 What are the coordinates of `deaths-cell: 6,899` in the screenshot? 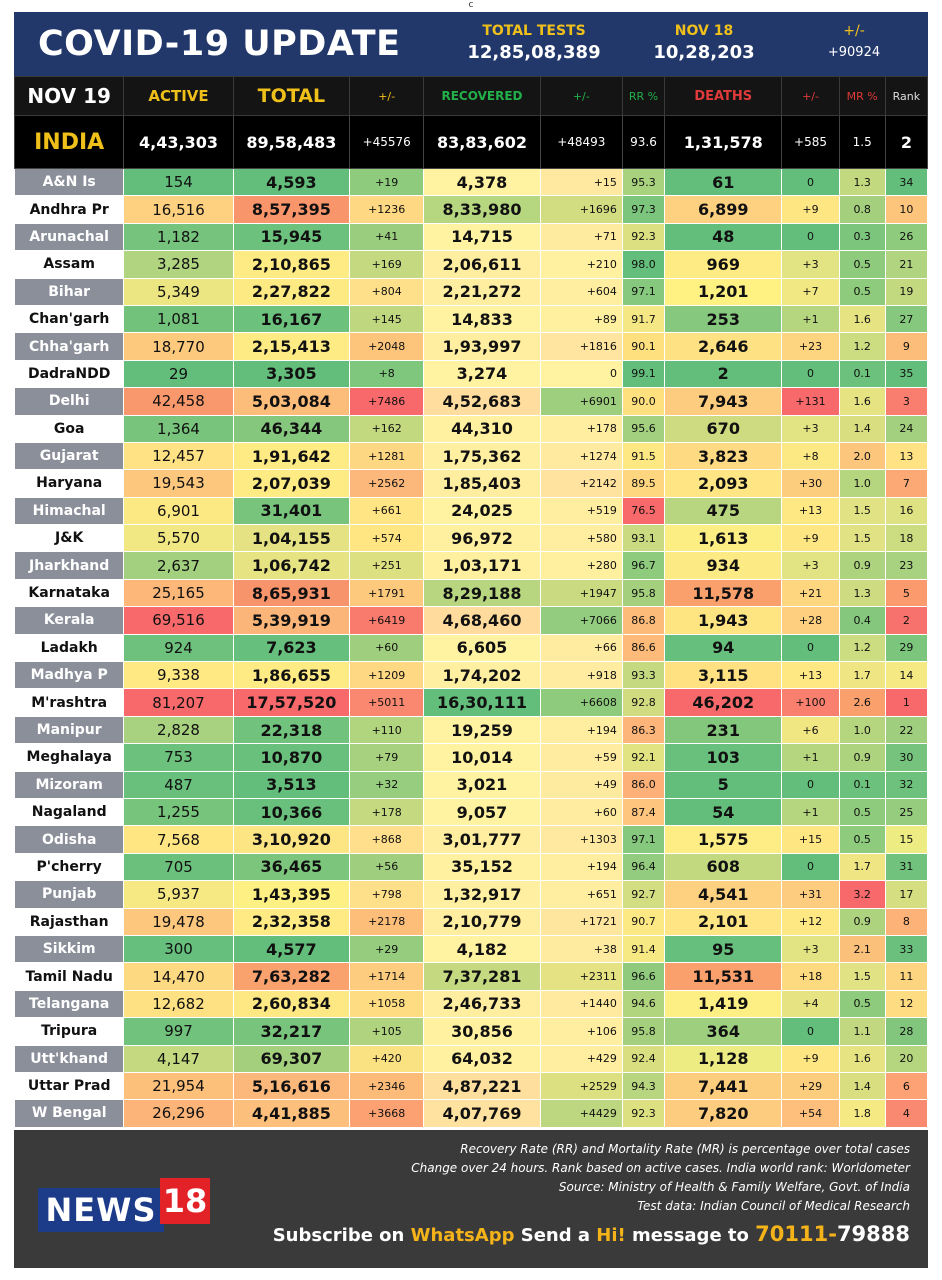 It's located at (723, 209).